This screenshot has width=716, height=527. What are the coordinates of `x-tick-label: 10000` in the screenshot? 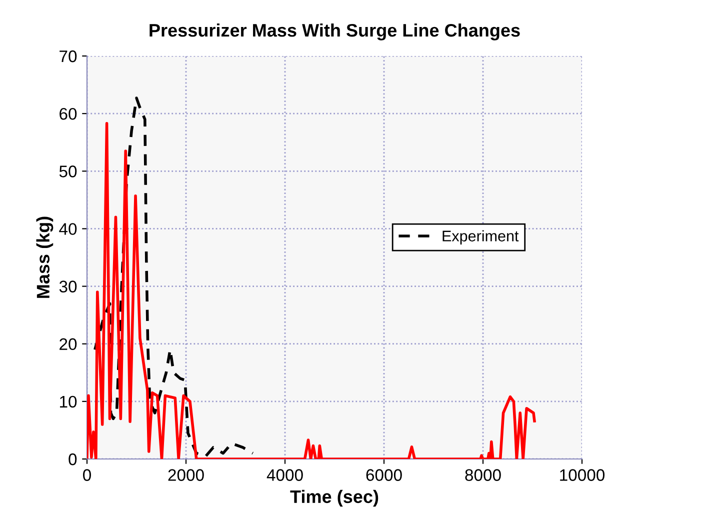 It's located at (582, 475).